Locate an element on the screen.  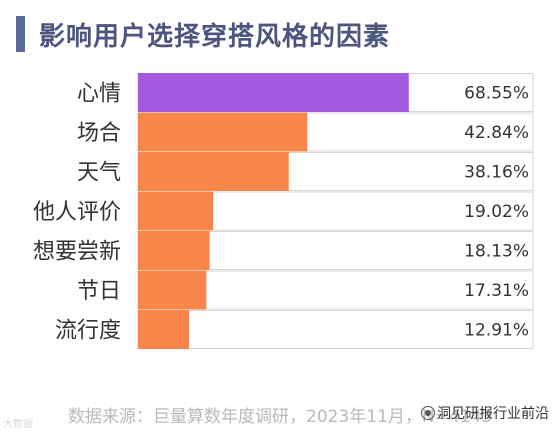
chart-title-group: 影响用户选择穿搭风格的因素 is located at coordinates (203, 34).